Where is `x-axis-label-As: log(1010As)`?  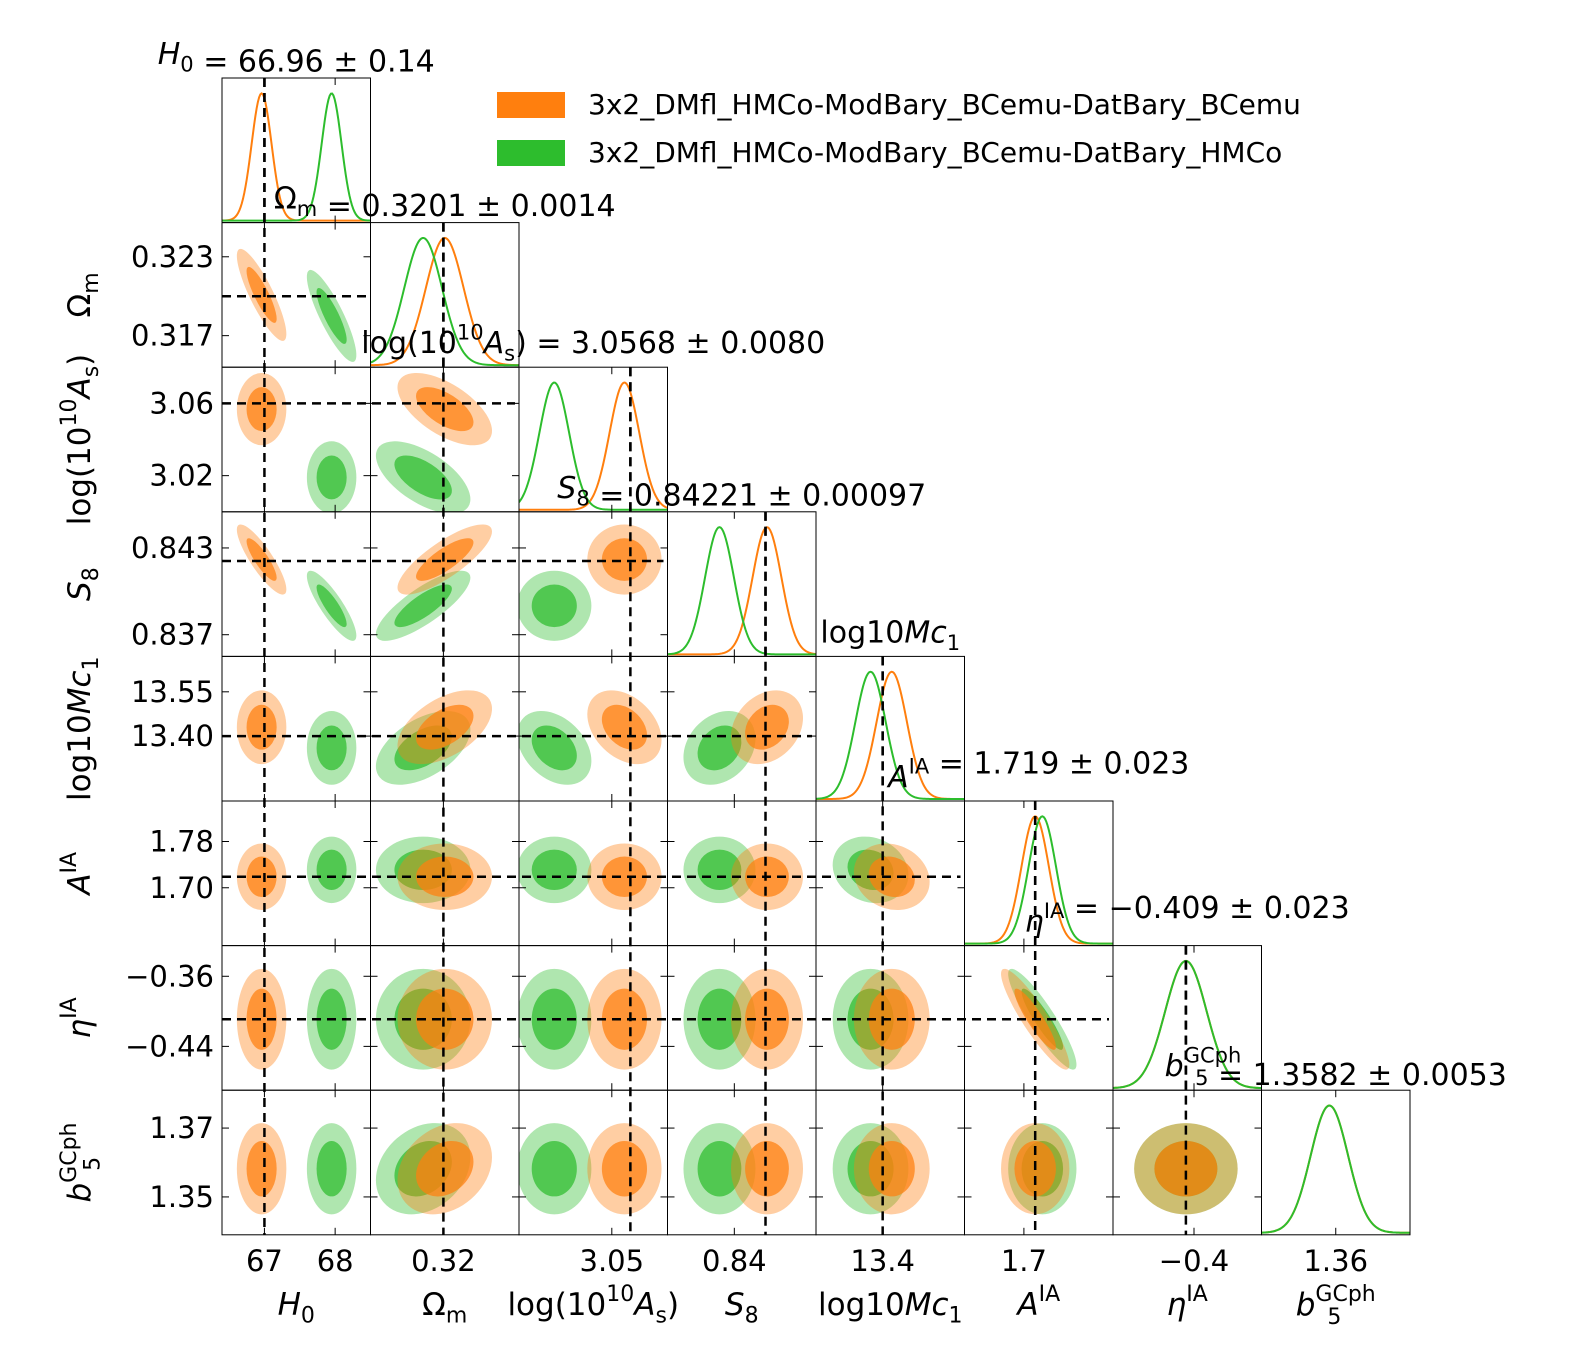 x-axis-label-As: log(1010As) is located at coordinates (593, 1305).